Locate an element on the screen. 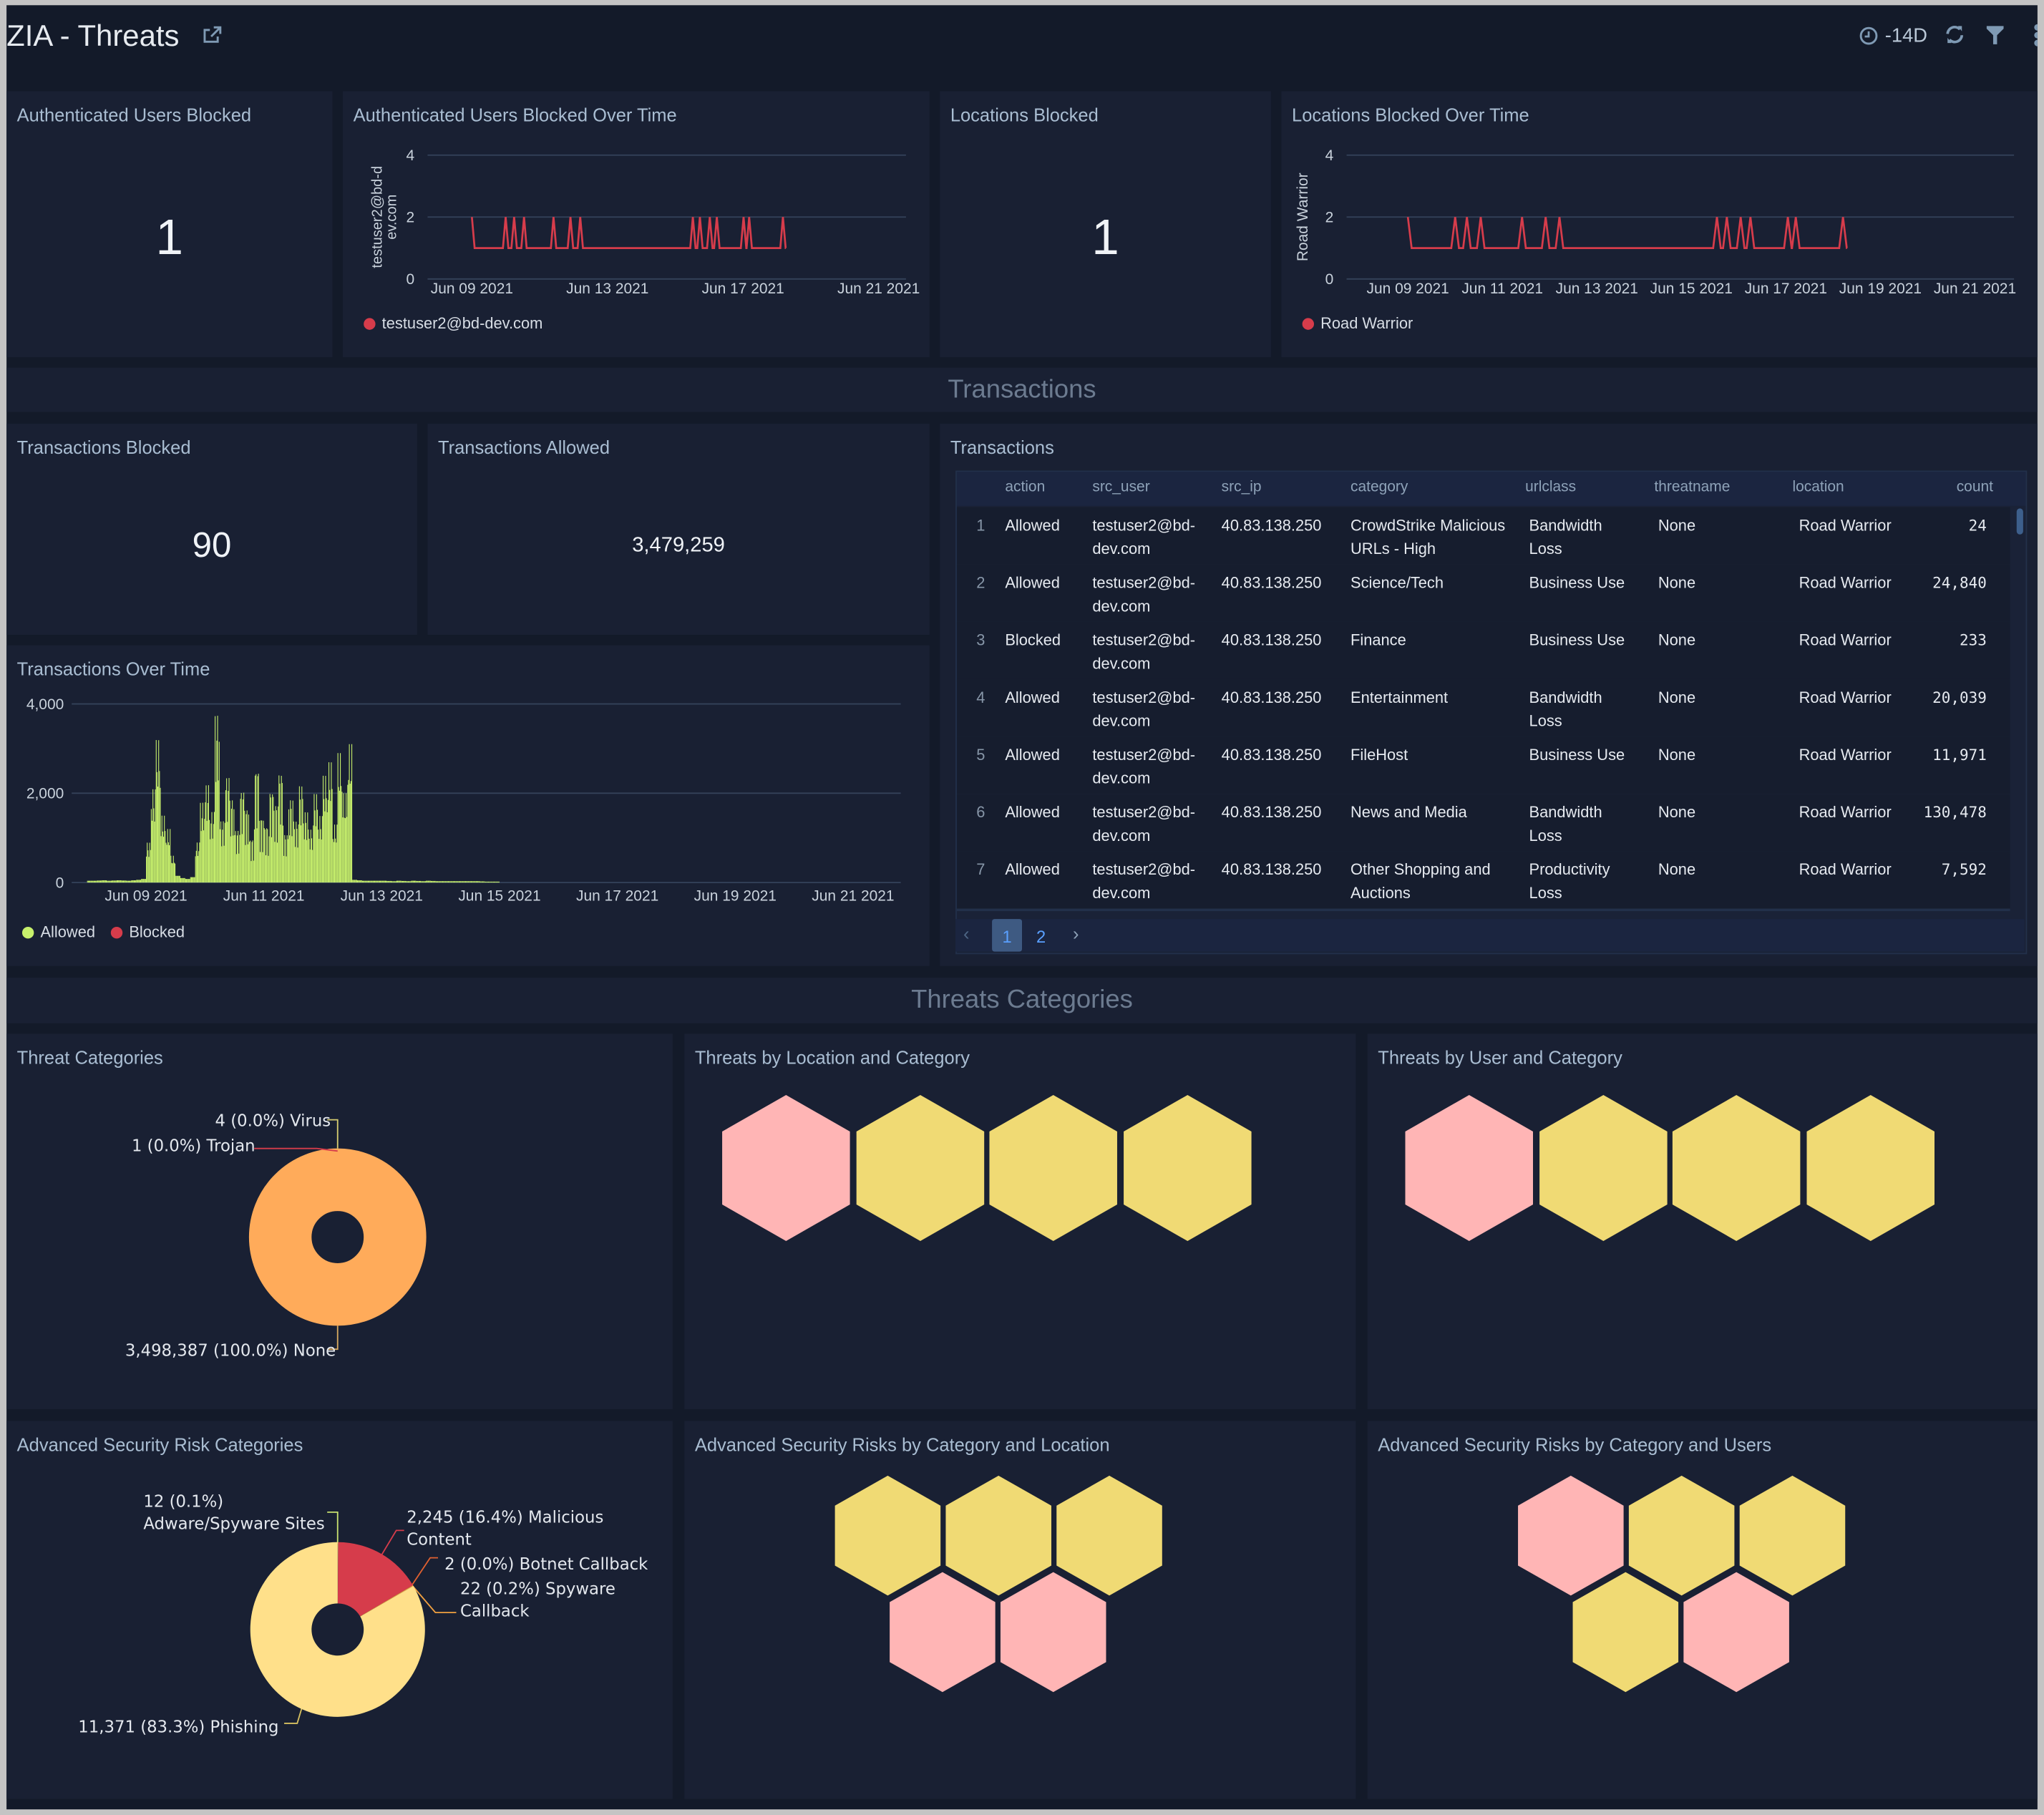  donut-slice-spyware-callback is located at coordinates (387, 1601).